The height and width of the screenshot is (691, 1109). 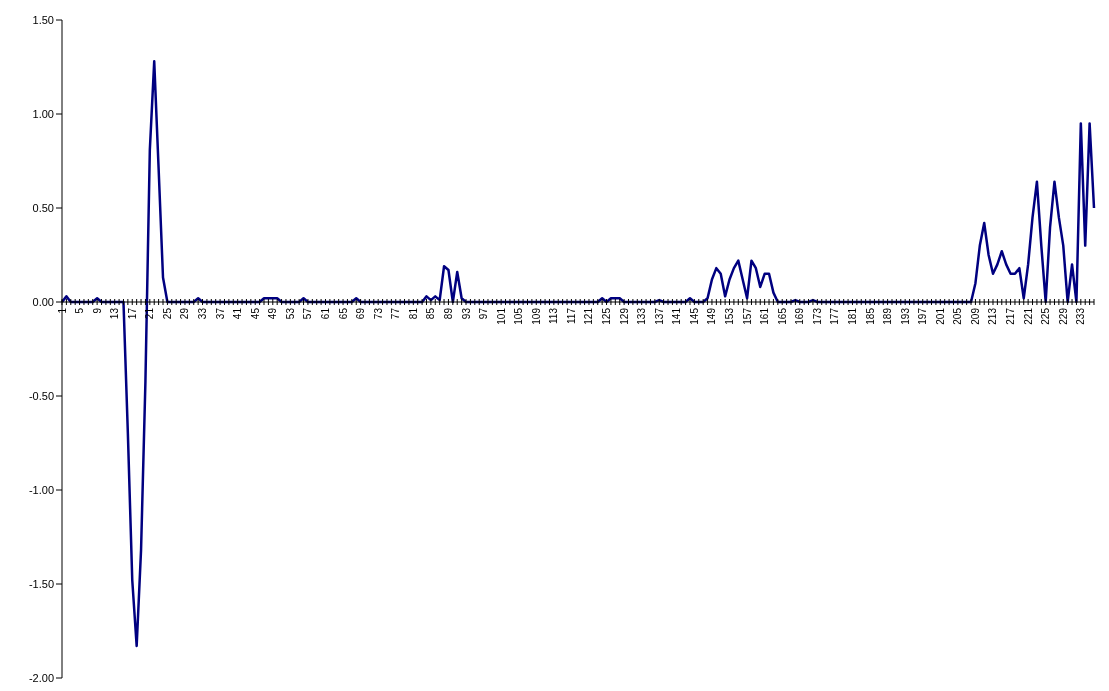 What do you see at coordinates (290, 313) in the screenshot?
I see `x-tick-label: 53` at bounding box center [290, 313].